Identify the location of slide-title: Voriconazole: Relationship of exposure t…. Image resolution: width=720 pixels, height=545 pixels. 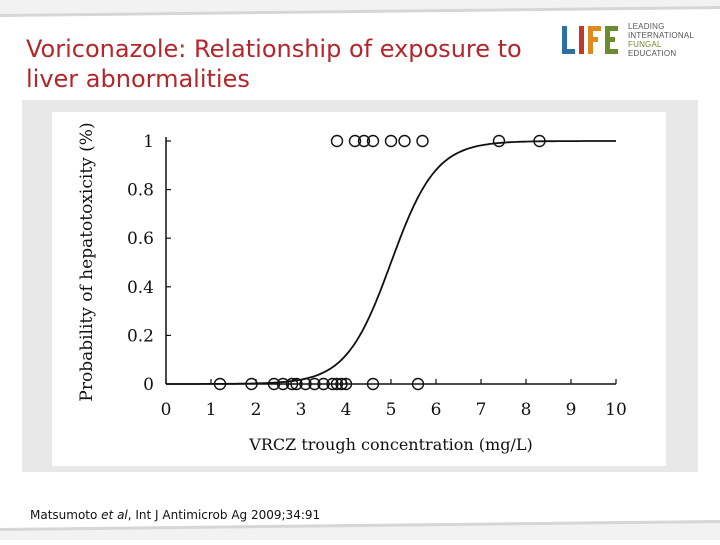
(274, 64).